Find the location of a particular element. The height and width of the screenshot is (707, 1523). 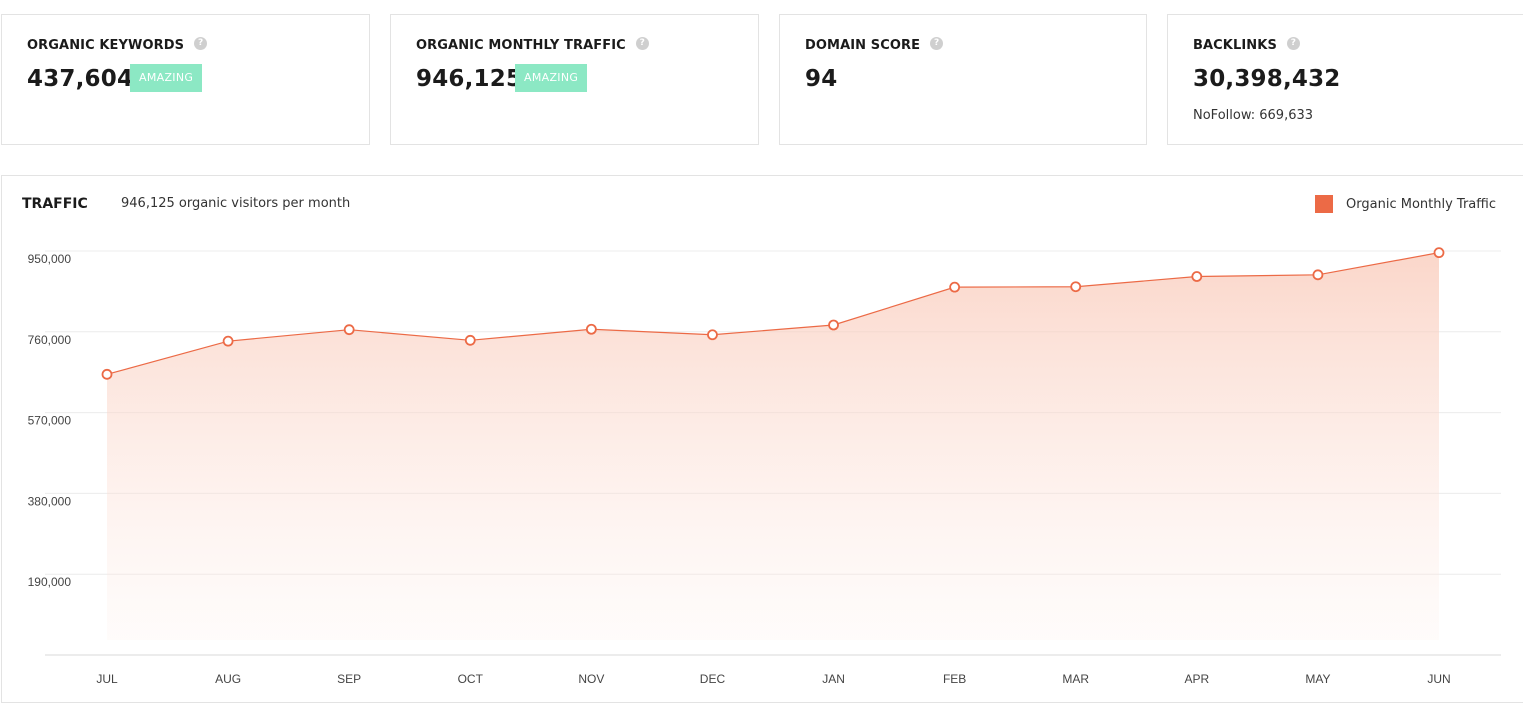

data-point-jun is located at coordinates (1439, 253).